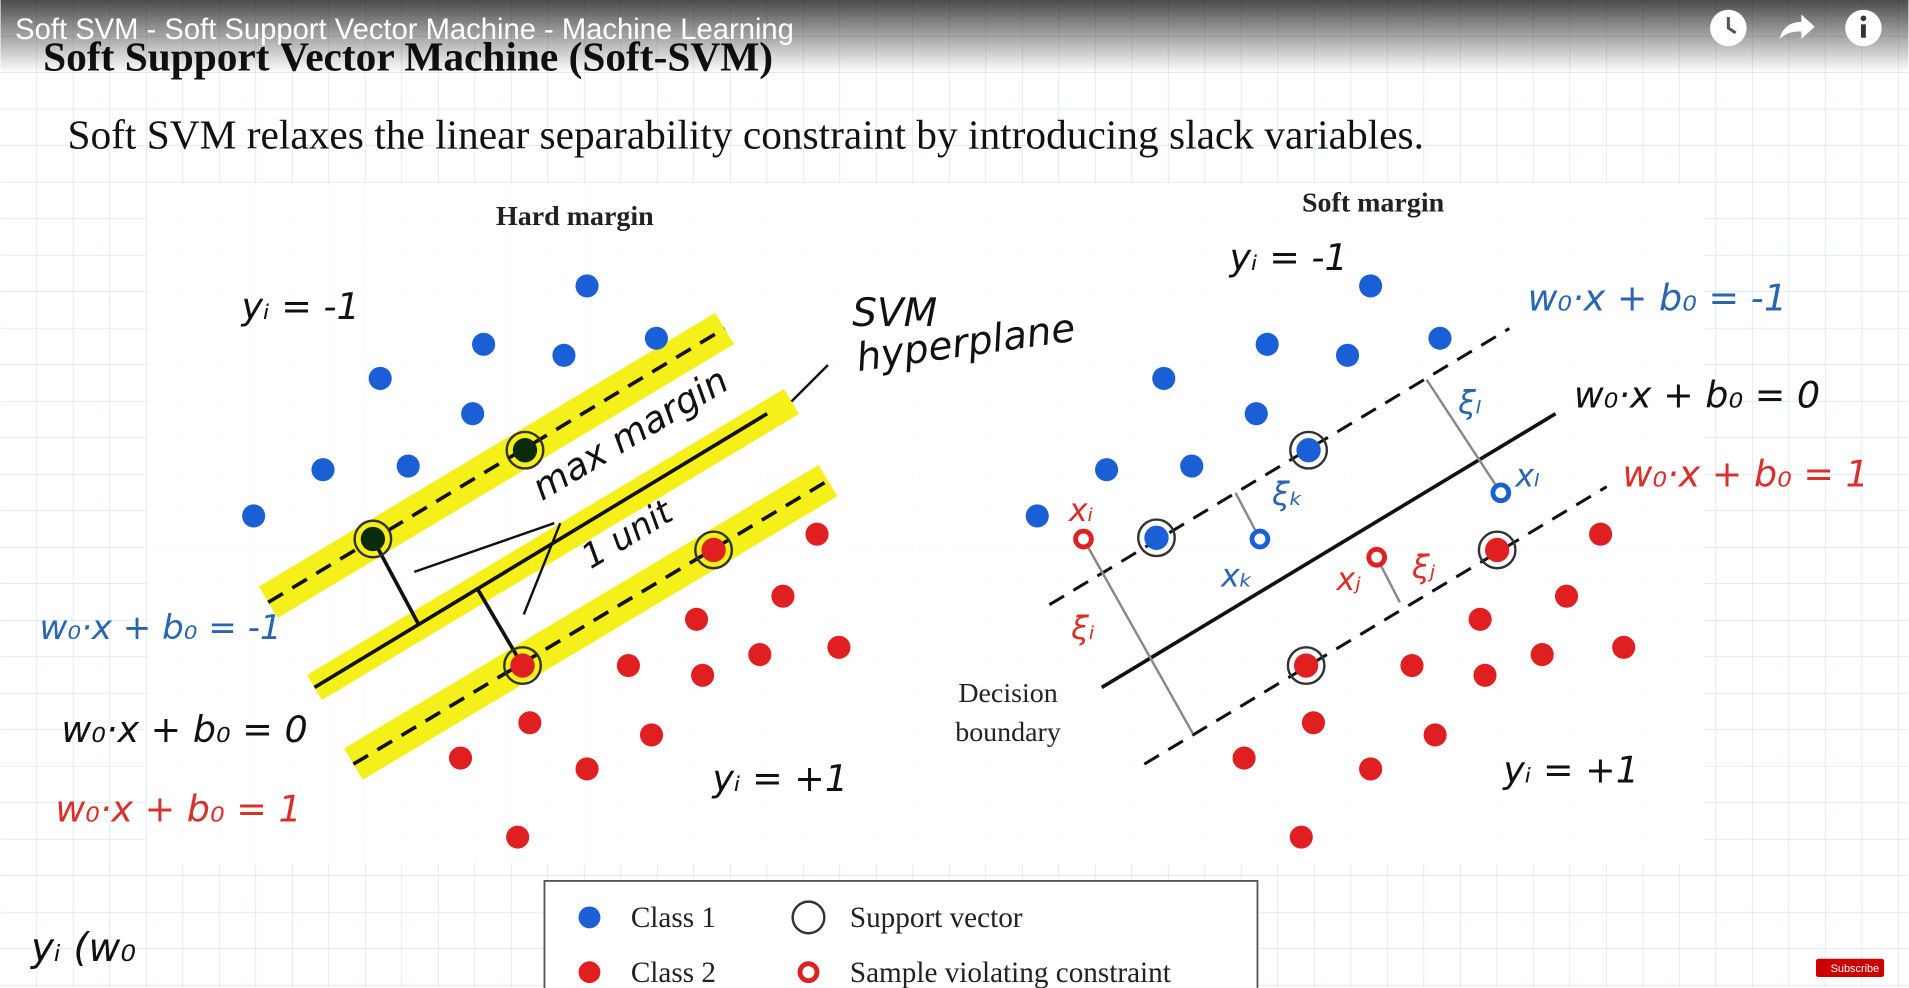 The width and height of the screenshot is (1909, 988). Describe the element at coordinates (1080, 511) in the screenshot. I see `point-label: xᵢ` at that location.